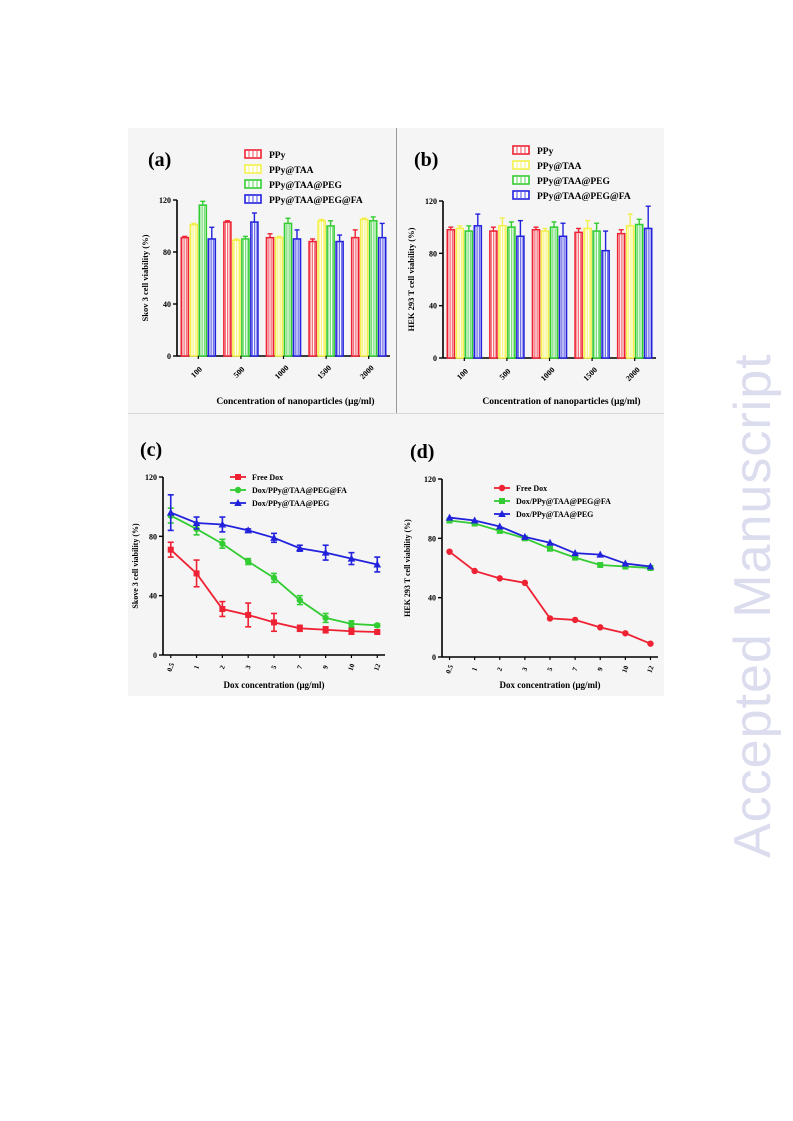 This screenshot has height=1121, width=793. What do you see at coordinates (274, 667) in the screenshot?
I see `panel-c-x-tick-label: 5` at bounding box center [274, 667].